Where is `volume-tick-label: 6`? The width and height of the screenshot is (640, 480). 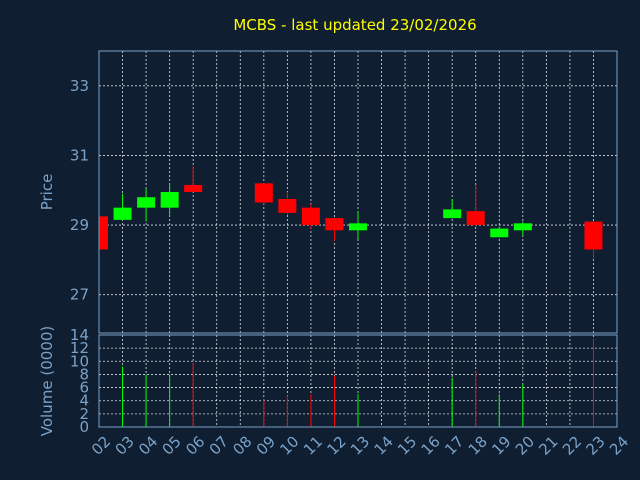 volume-tick-label: 6 is located at coordinates (84, 388).